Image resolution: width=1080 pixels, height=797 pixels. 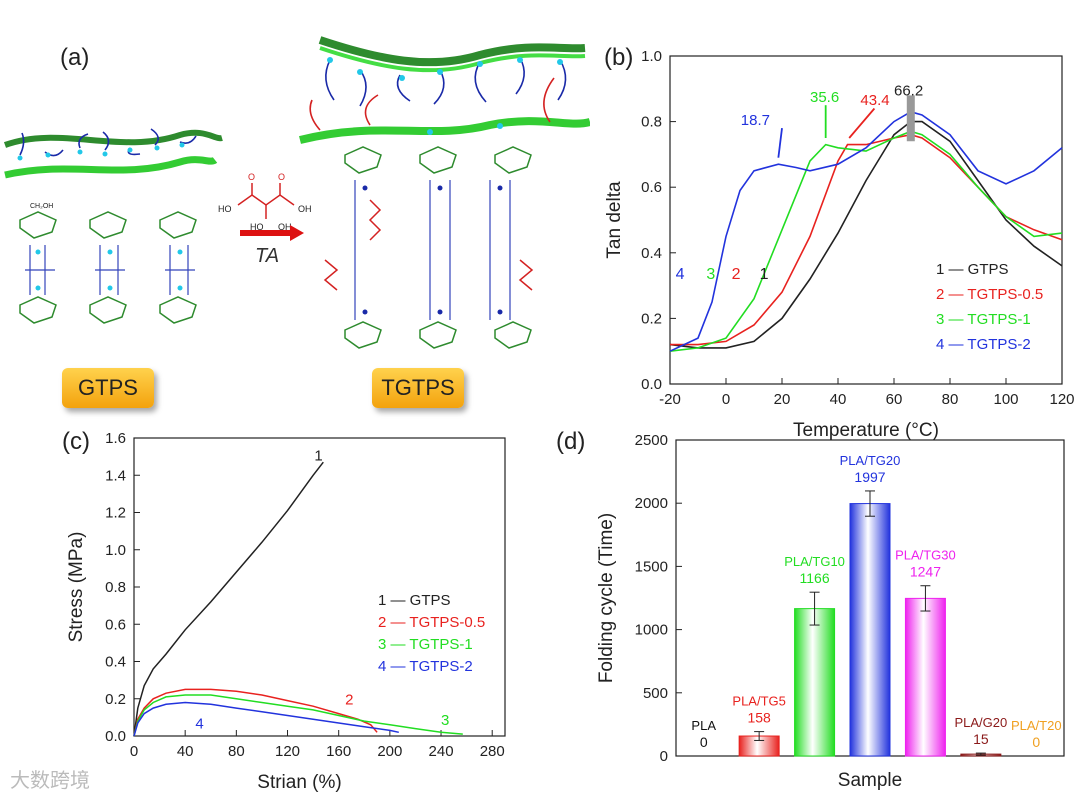 What do you see at coordinates (651, 566) in the screenshot?
I see `d-ytick-label: 1500` at bounding box center [651, 566].